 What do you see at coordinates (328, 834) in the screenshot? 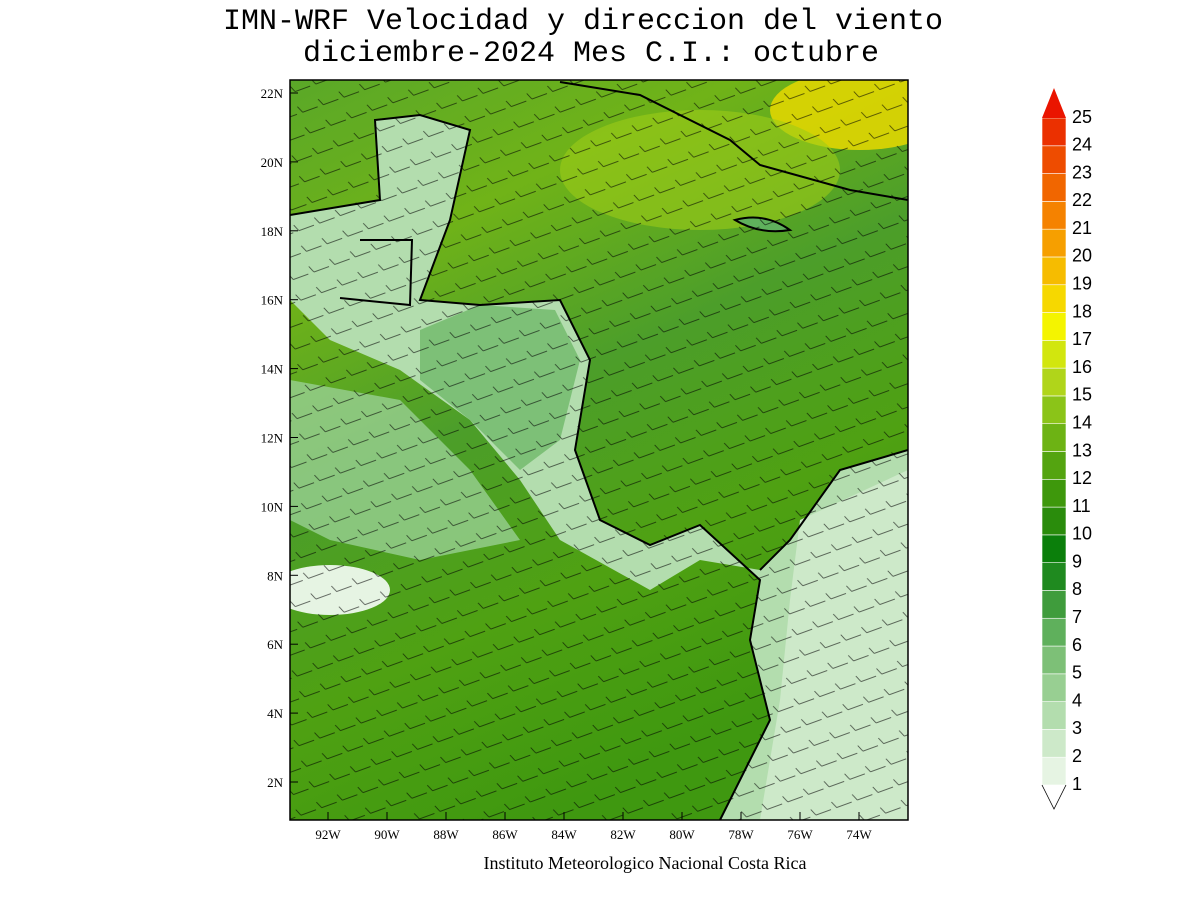
I see `x-tick-label: 92W` at bounding box center [328, 834].